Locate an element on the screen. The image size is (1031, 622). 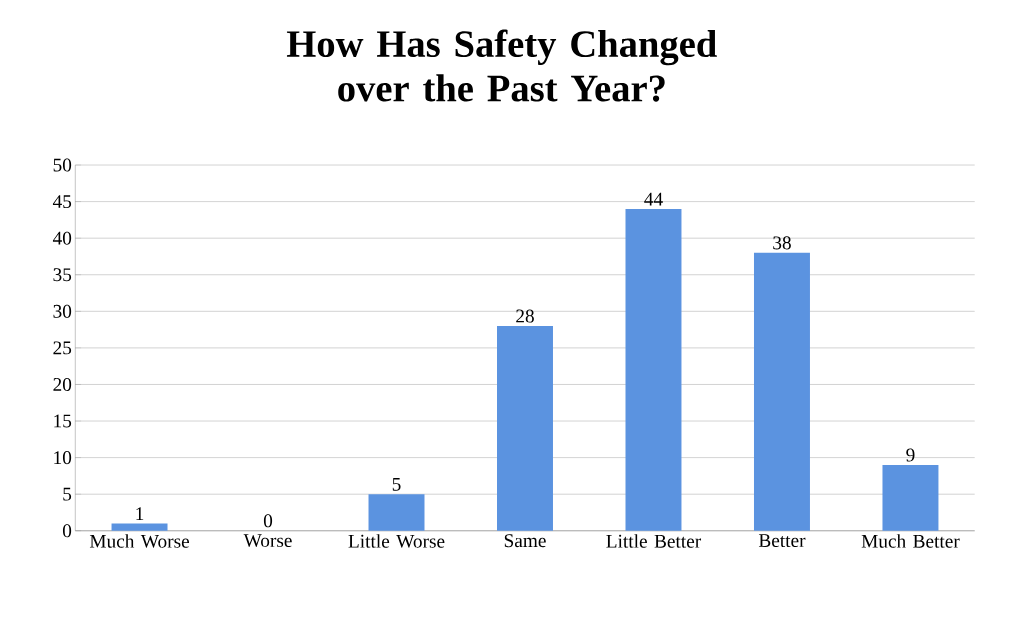
chart-title: How Has Safety Changed over the Past Year? is located at coordinates (501, 65).